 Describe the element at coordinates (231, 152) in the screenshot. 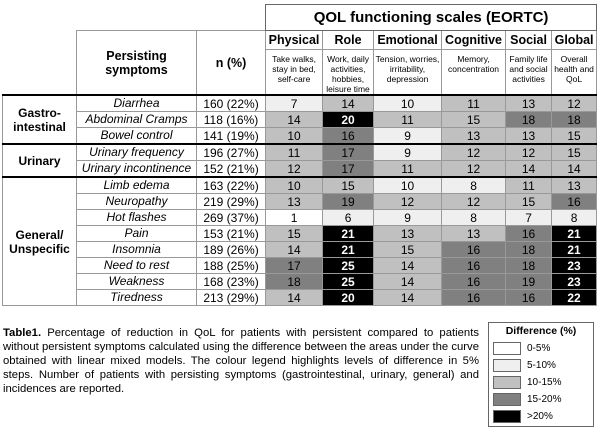

I see `n-count: 196 (27%)` at that location.